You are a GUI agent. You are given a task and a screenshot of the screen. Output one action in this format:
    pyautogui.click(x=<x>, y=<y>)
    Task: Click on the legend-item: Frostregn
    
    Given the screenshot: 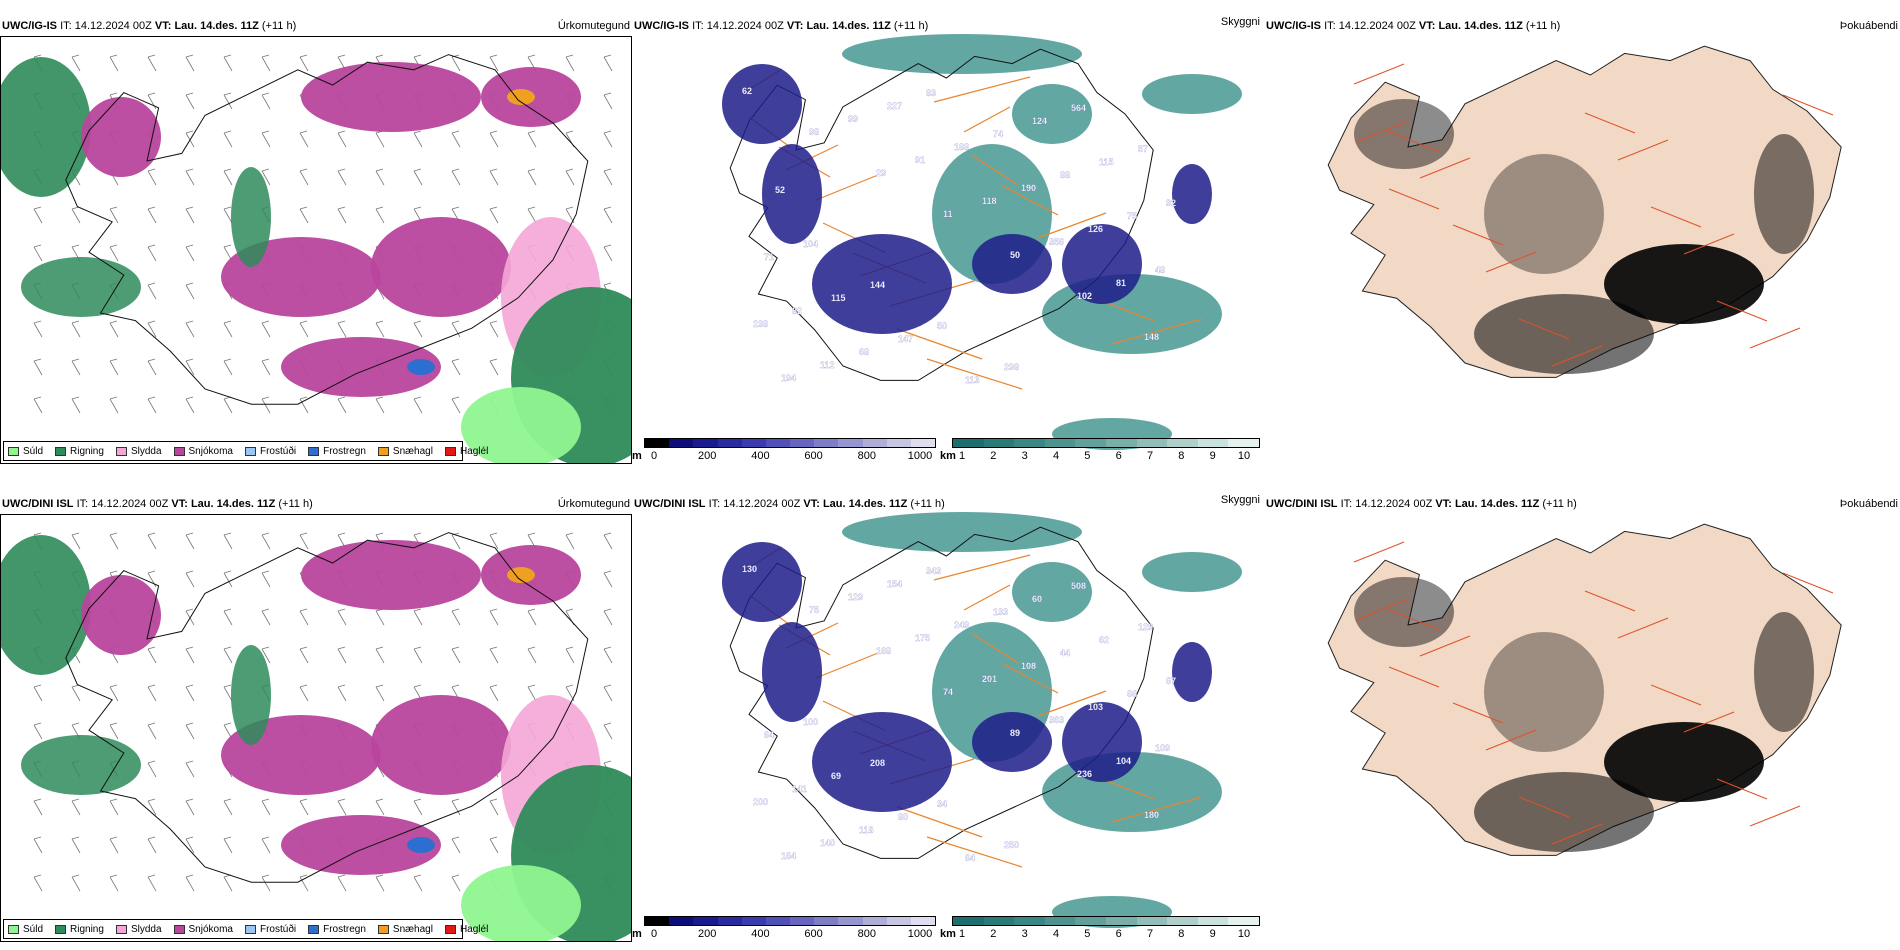 What is the action you would take?
    pyautogui.click(x=337, y=929)
    